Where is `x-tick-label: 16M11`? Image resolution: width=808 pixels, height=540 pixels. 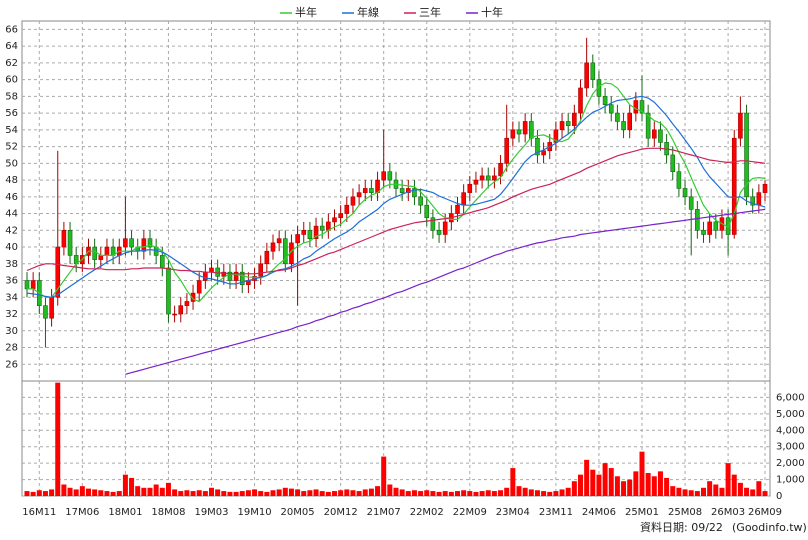
x-tick-label: 16M11 is located at coordinates (39, 512).